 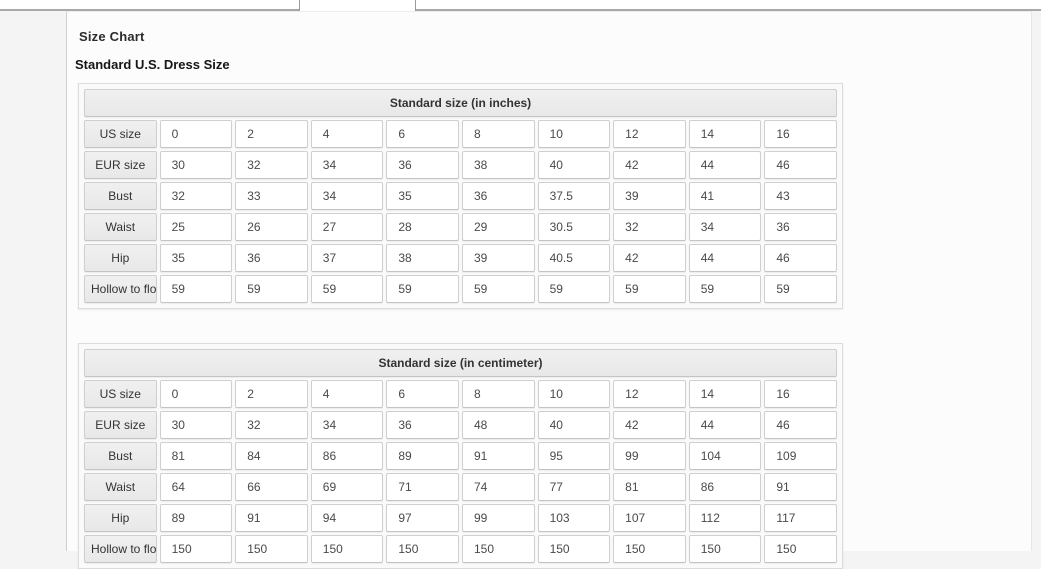 What do you see at coordinates (422, 258) in the screenshot?
I see `size-value-cell: 38` at bounding box center [422, 258].